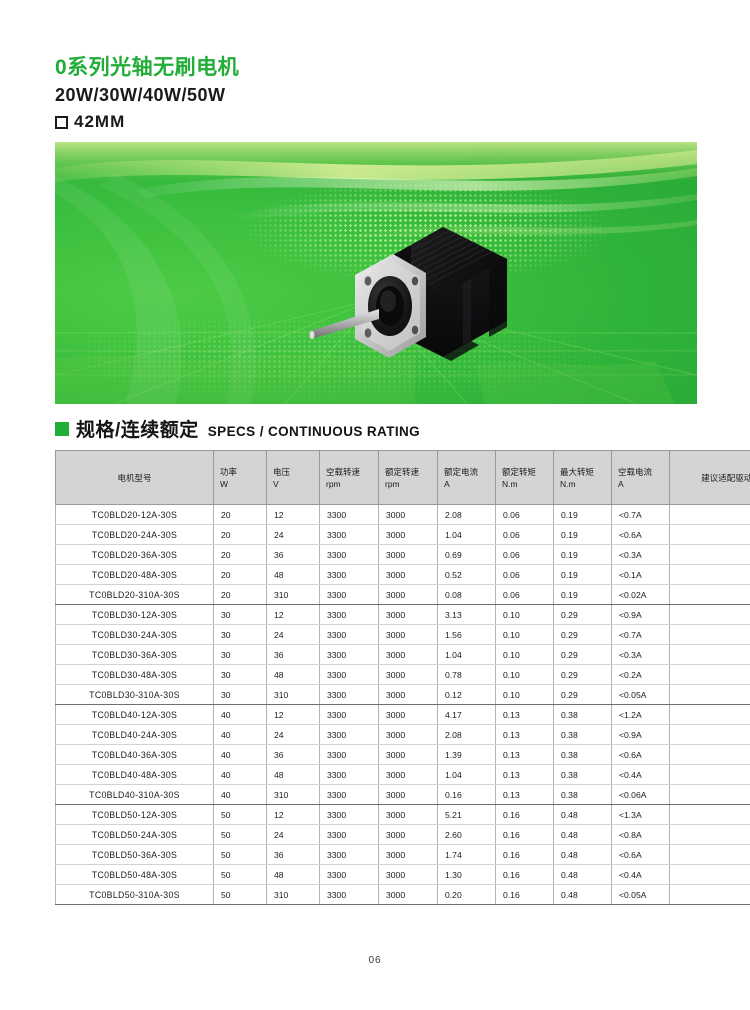  What do you see at coordinates (134, 734) in the screenshot?
I see `cell-model: TC0BLD40-24A-30S` at bounding box center [134, 734].